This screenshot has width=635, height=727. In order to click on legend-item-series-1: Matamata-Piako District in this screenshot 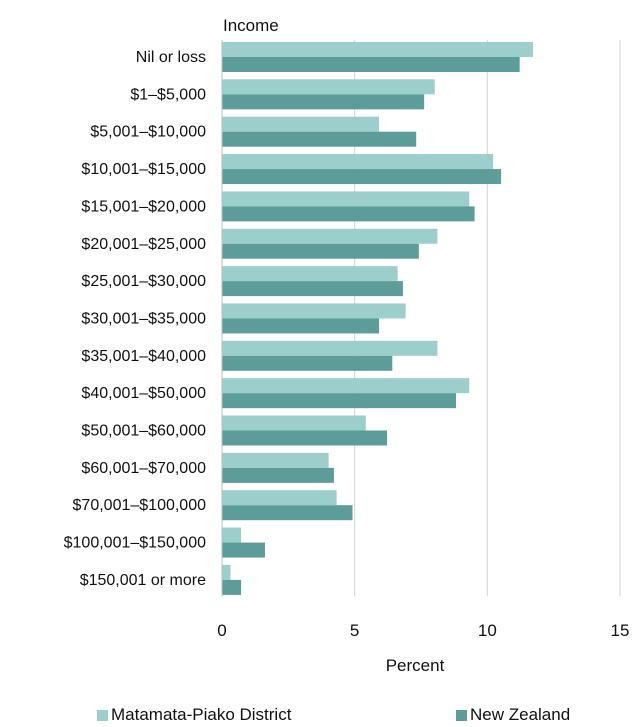, I will do `click(194, 715)`.